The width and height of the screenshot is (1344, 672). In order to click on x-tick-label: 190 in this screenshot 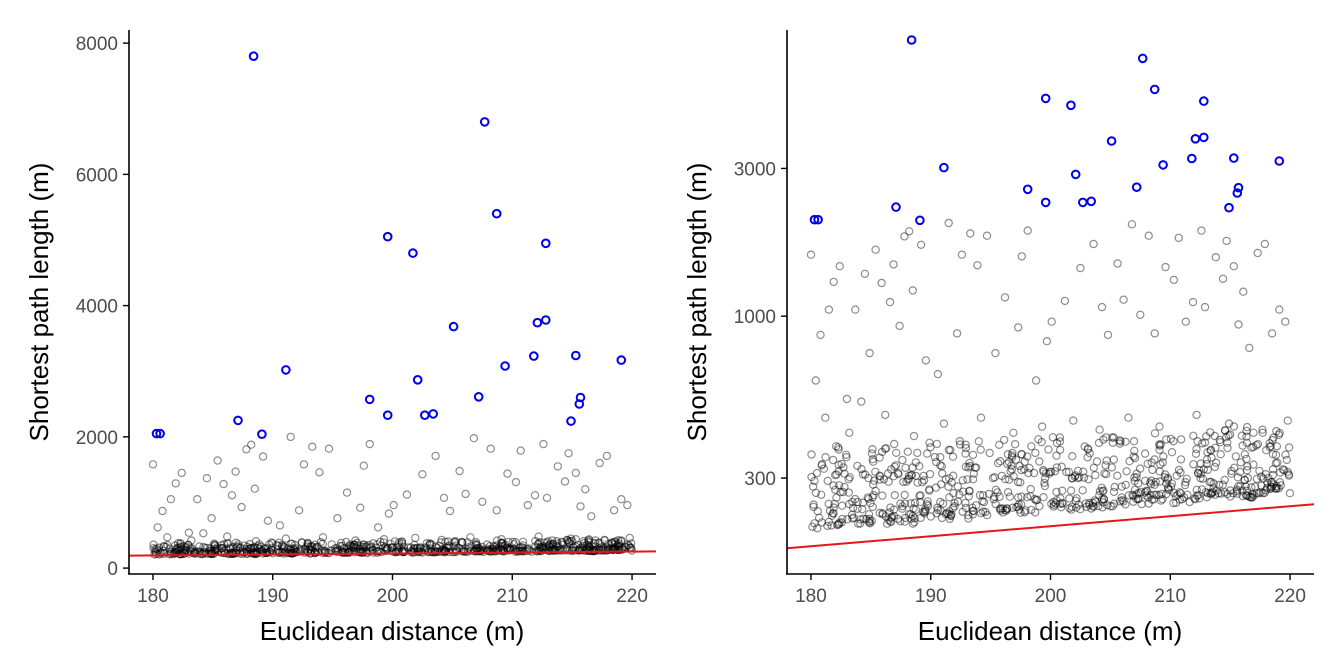, I will do `click(273, 596)`.